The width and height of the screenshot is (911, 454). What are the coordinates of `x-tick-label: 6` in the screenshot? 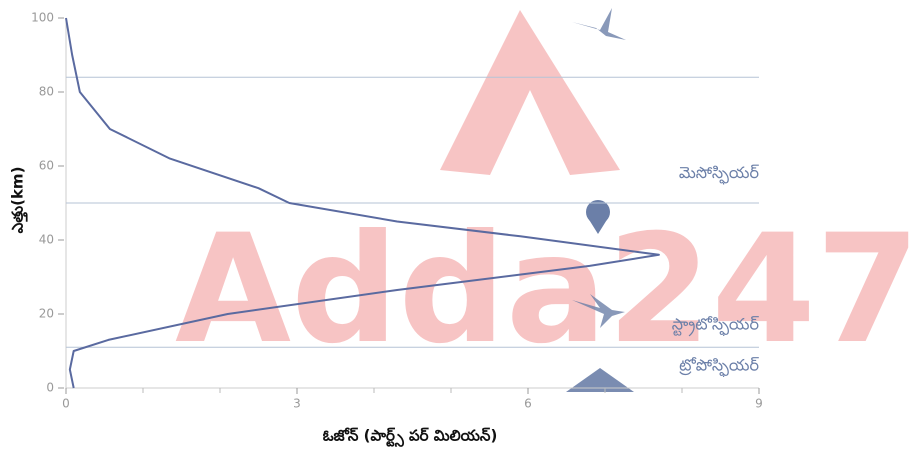 It's located at (528, 404).